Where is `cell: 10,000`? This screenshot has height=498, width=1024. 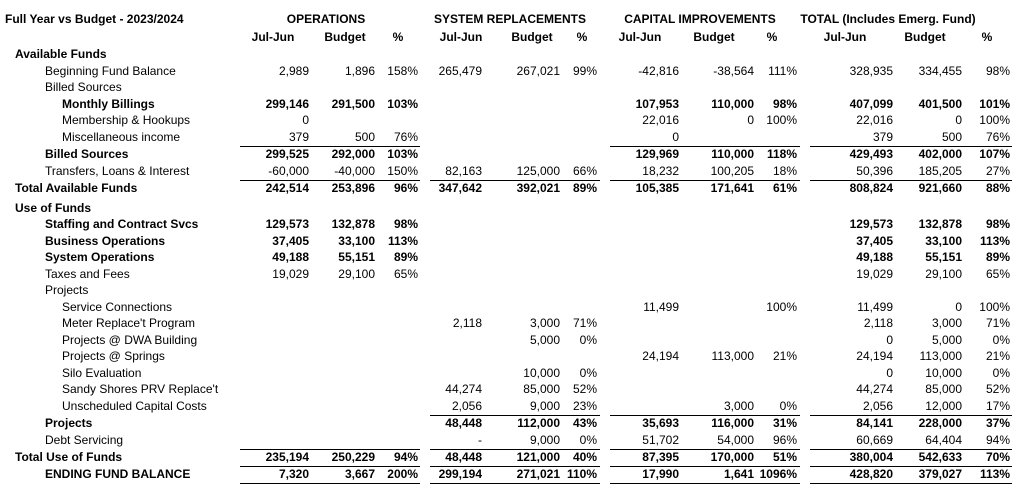
cell: 10,000 is located at coordinates (541, 373).